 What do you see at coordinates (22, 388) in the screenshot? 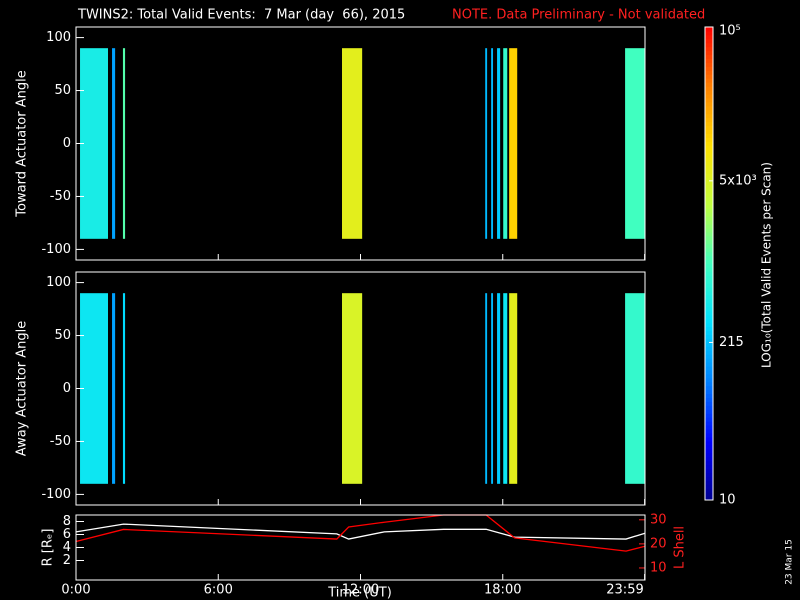
I see `y-axis-label: Away Actuator Angle` at bounding box center [22, 388].